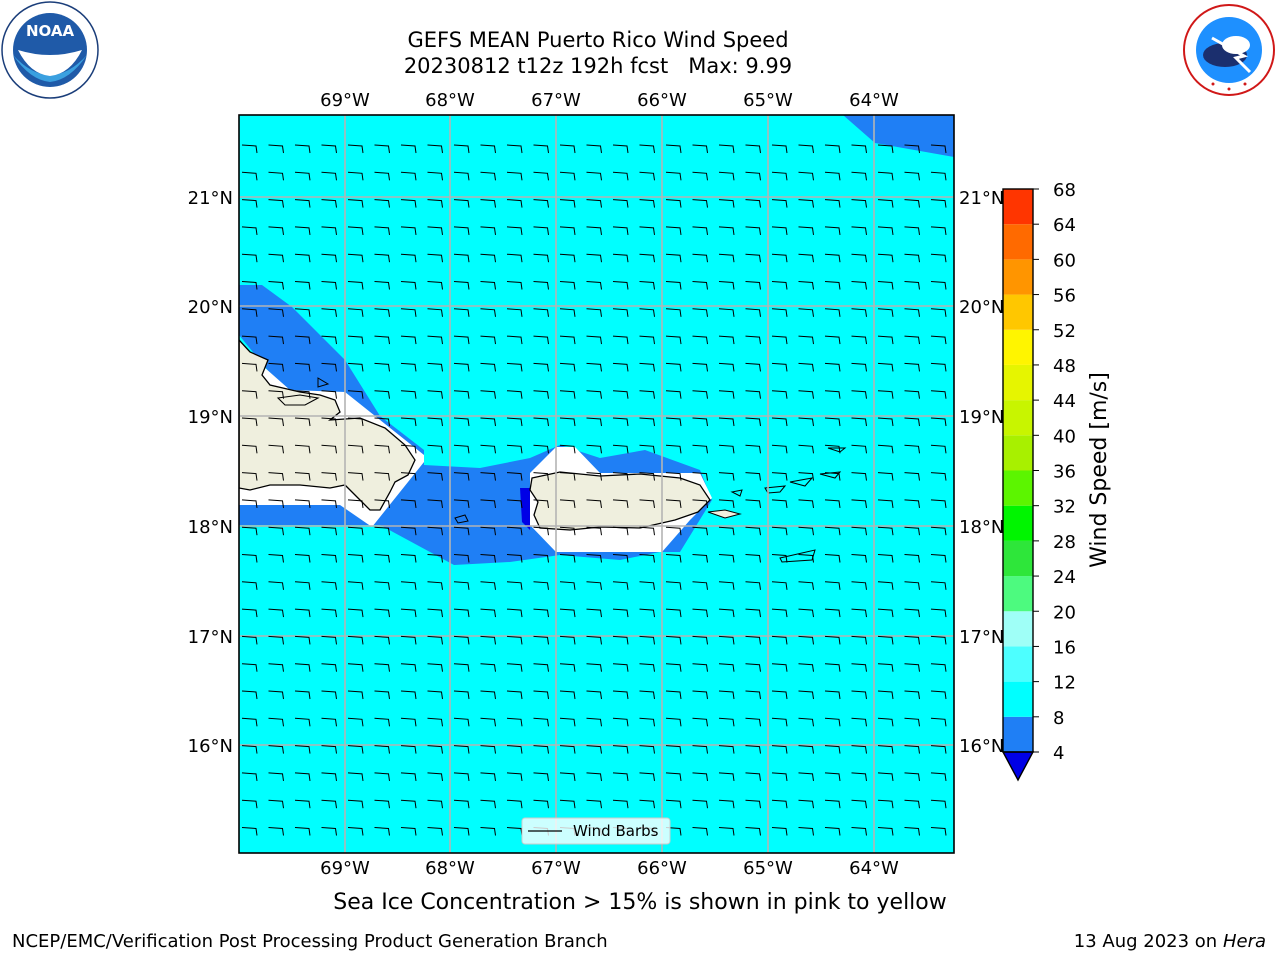  Describe the element at coordinates (797, 556) in the screenshot. I see `land-st-croix` at that location.